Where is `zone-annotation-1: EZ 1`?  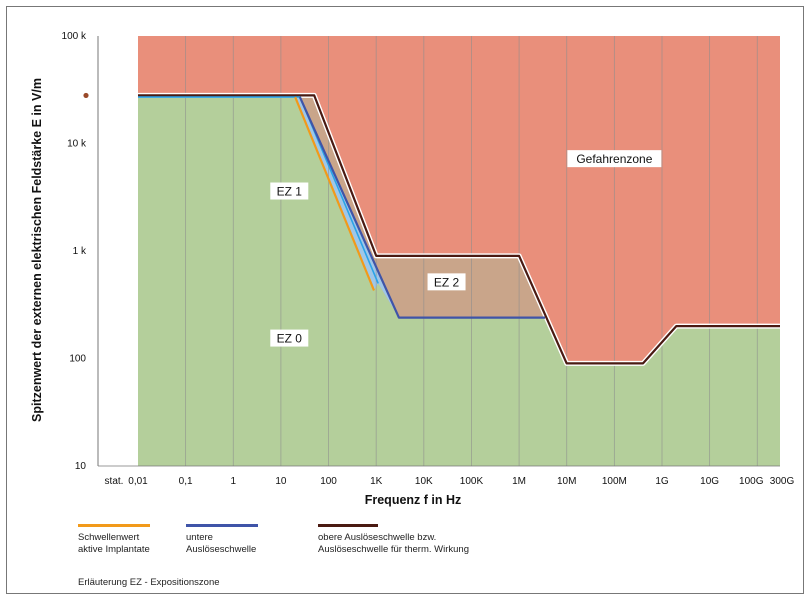
zone-annotation-1: EZ 1 is located at coordinates (289, 191).